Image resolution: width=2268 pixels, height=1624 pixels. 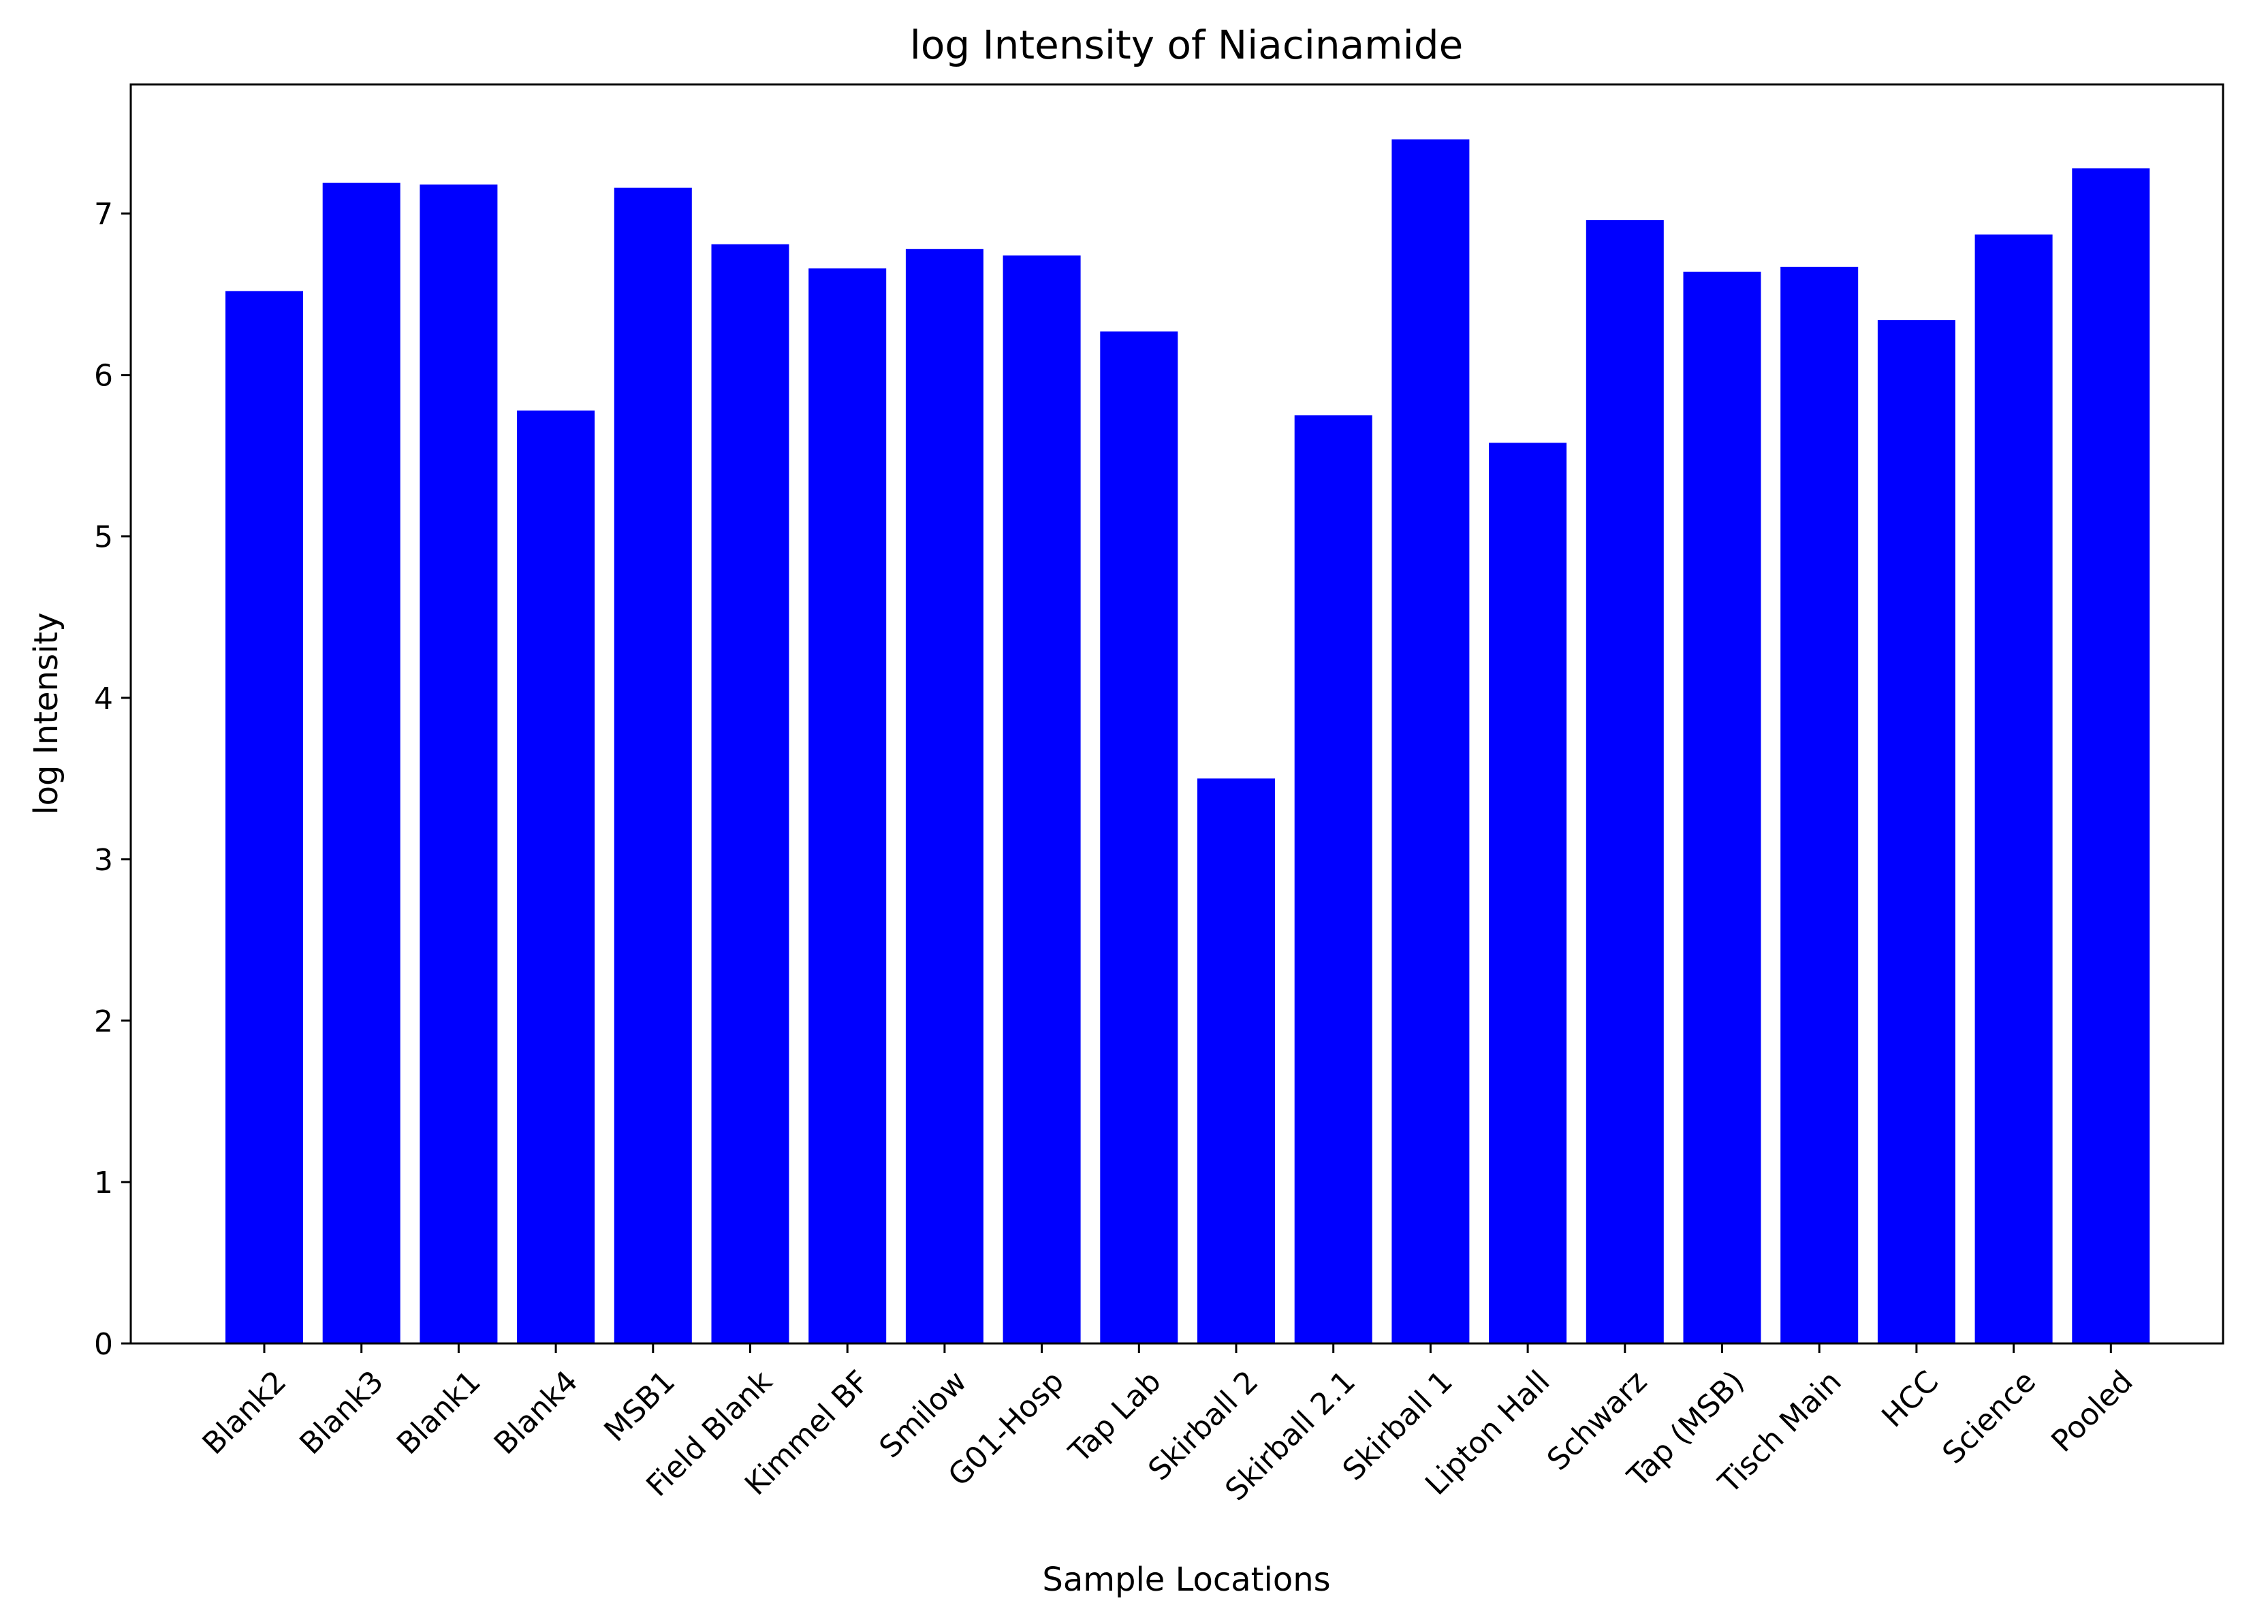 What do you see at coordinates (103, 214) in the screenshot?
I see `y-tick-label: 7` at bounding box center [103, 214].